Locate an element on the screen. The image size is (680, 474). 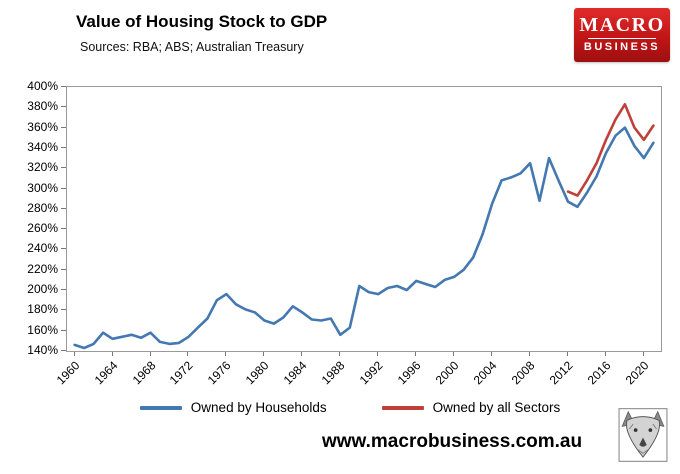
x-axis-label: 1992 is located at coordinates (371, 373).